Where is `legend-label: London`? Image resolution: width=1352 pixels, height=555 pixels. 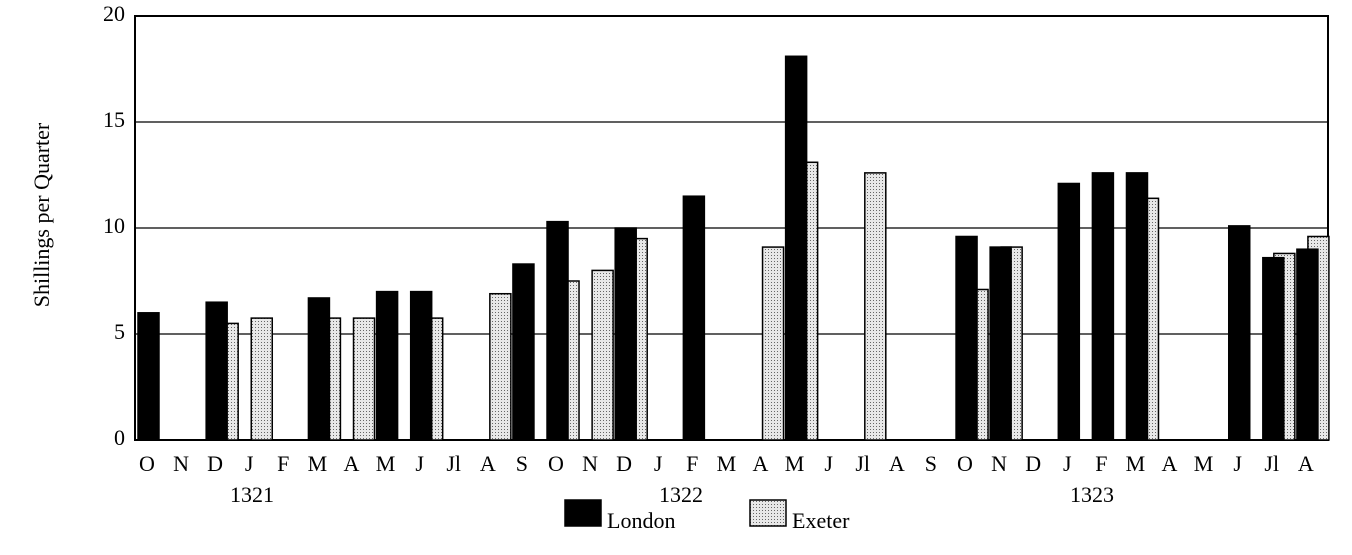
legend-label: London is located at coordinates (641, 520).